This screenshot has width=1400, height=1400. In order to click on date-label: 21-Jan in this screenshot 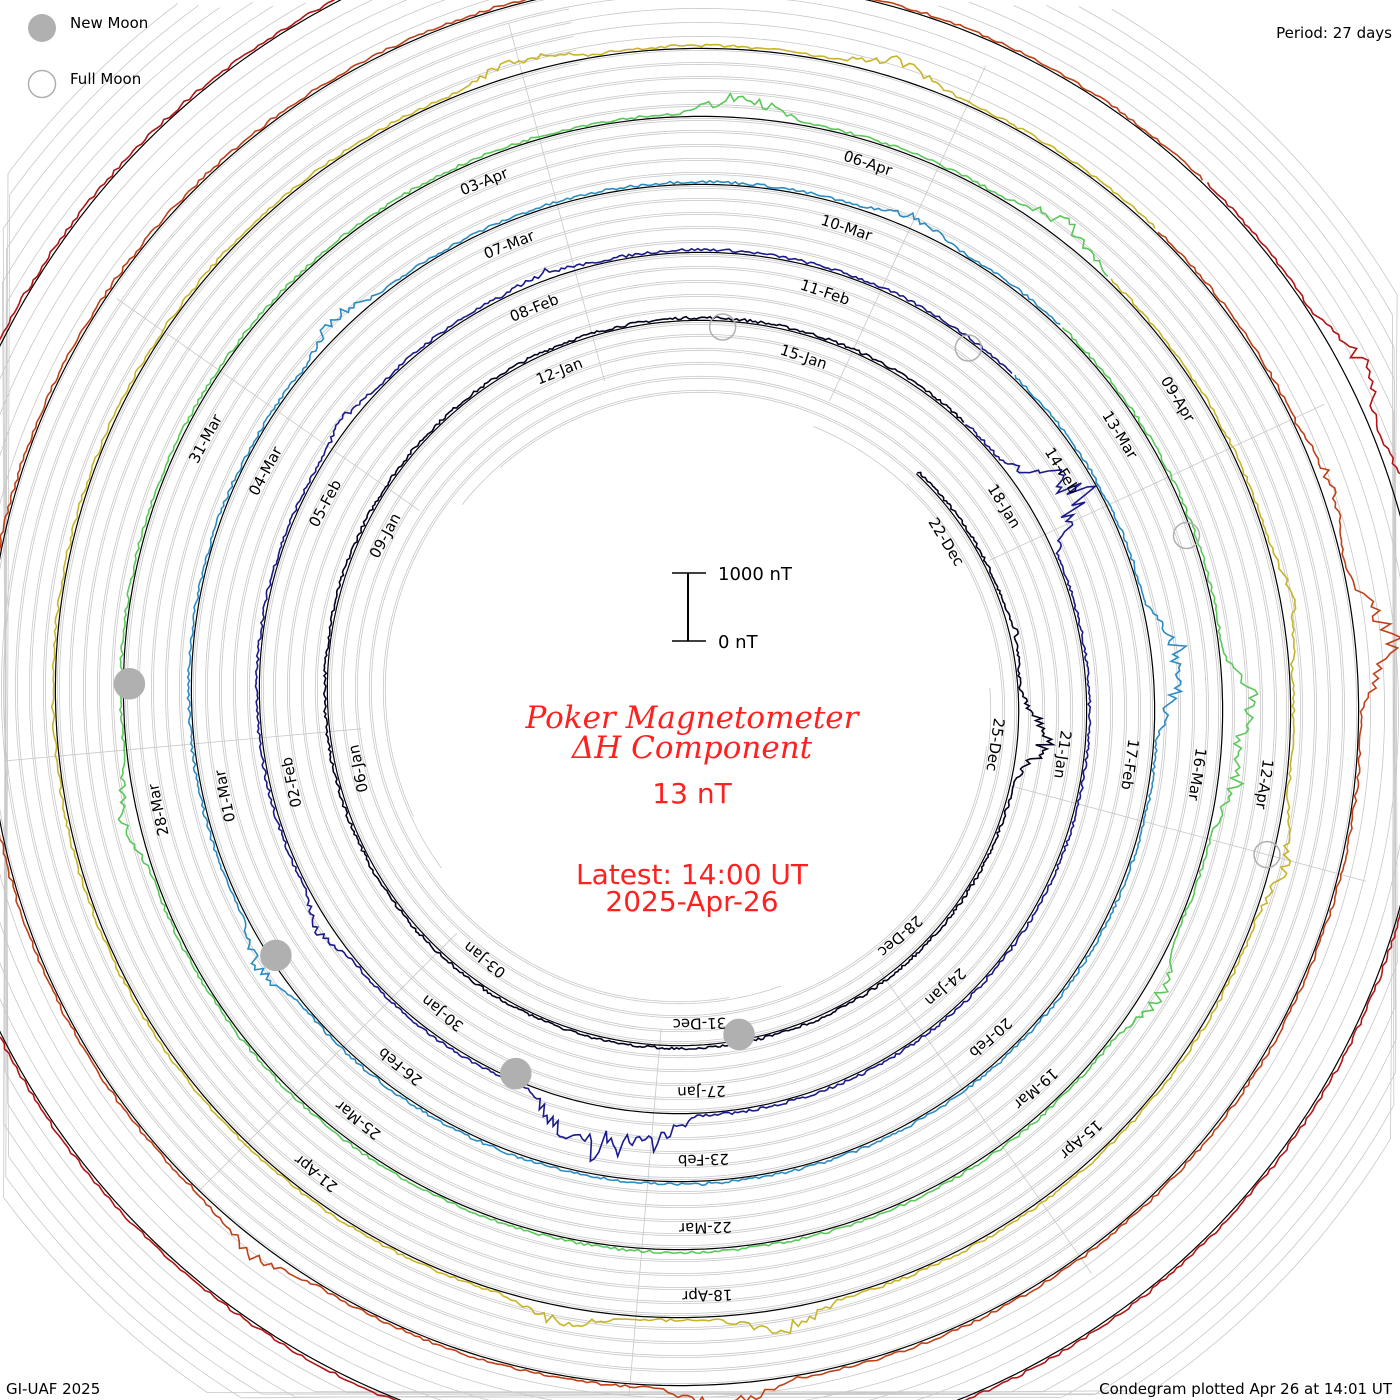, I will do `click(1062, 754)`.